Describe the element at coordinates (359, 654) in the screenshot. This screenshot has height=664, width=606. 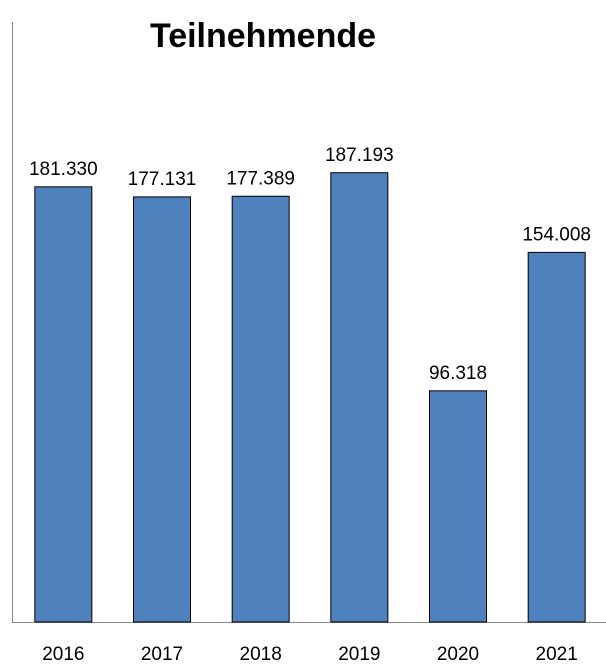
I see `x-tick-label: 2019` at that location.